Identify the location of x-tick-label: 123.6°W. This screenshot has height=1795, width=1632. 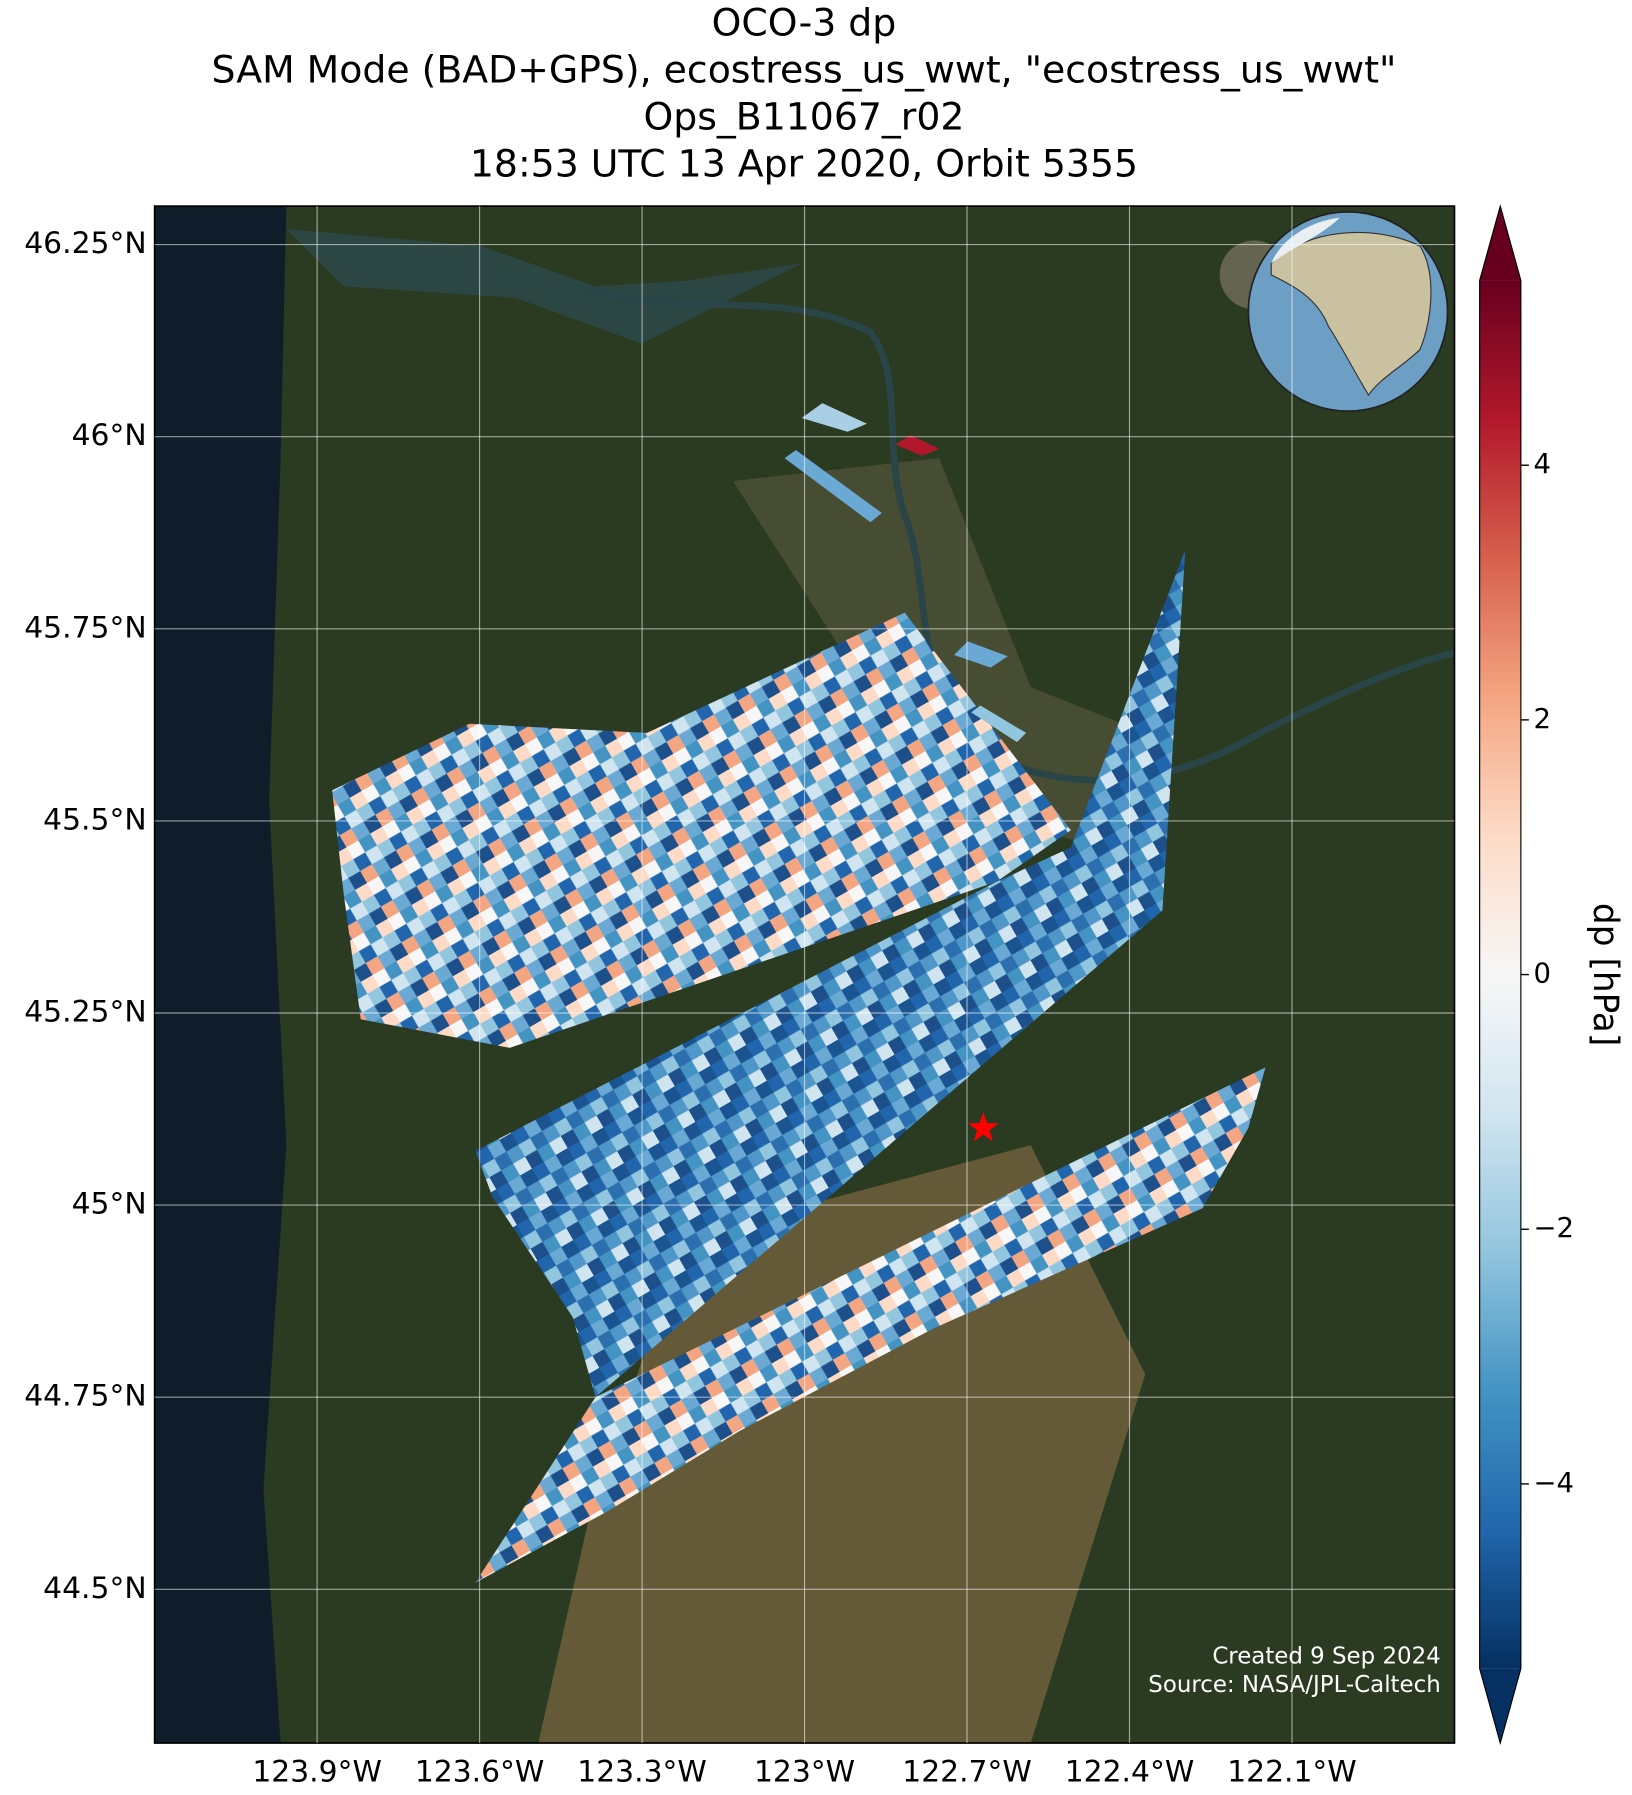
(480, 1771).